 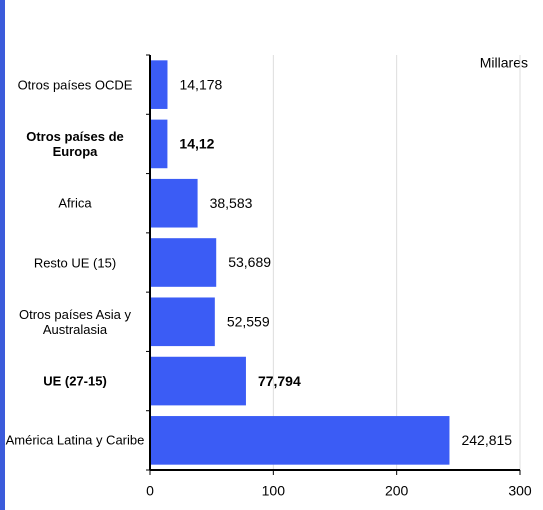 I want to click on x-tick-label: 300, so click(x=520, y=491).